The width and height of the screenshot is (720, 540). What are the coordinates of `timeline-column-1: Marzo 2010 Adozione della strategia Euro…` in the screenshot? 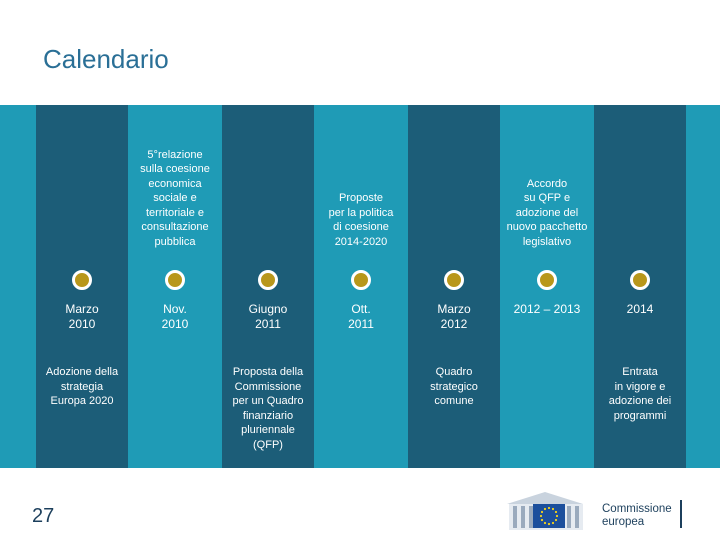 It's located at (82, 286).